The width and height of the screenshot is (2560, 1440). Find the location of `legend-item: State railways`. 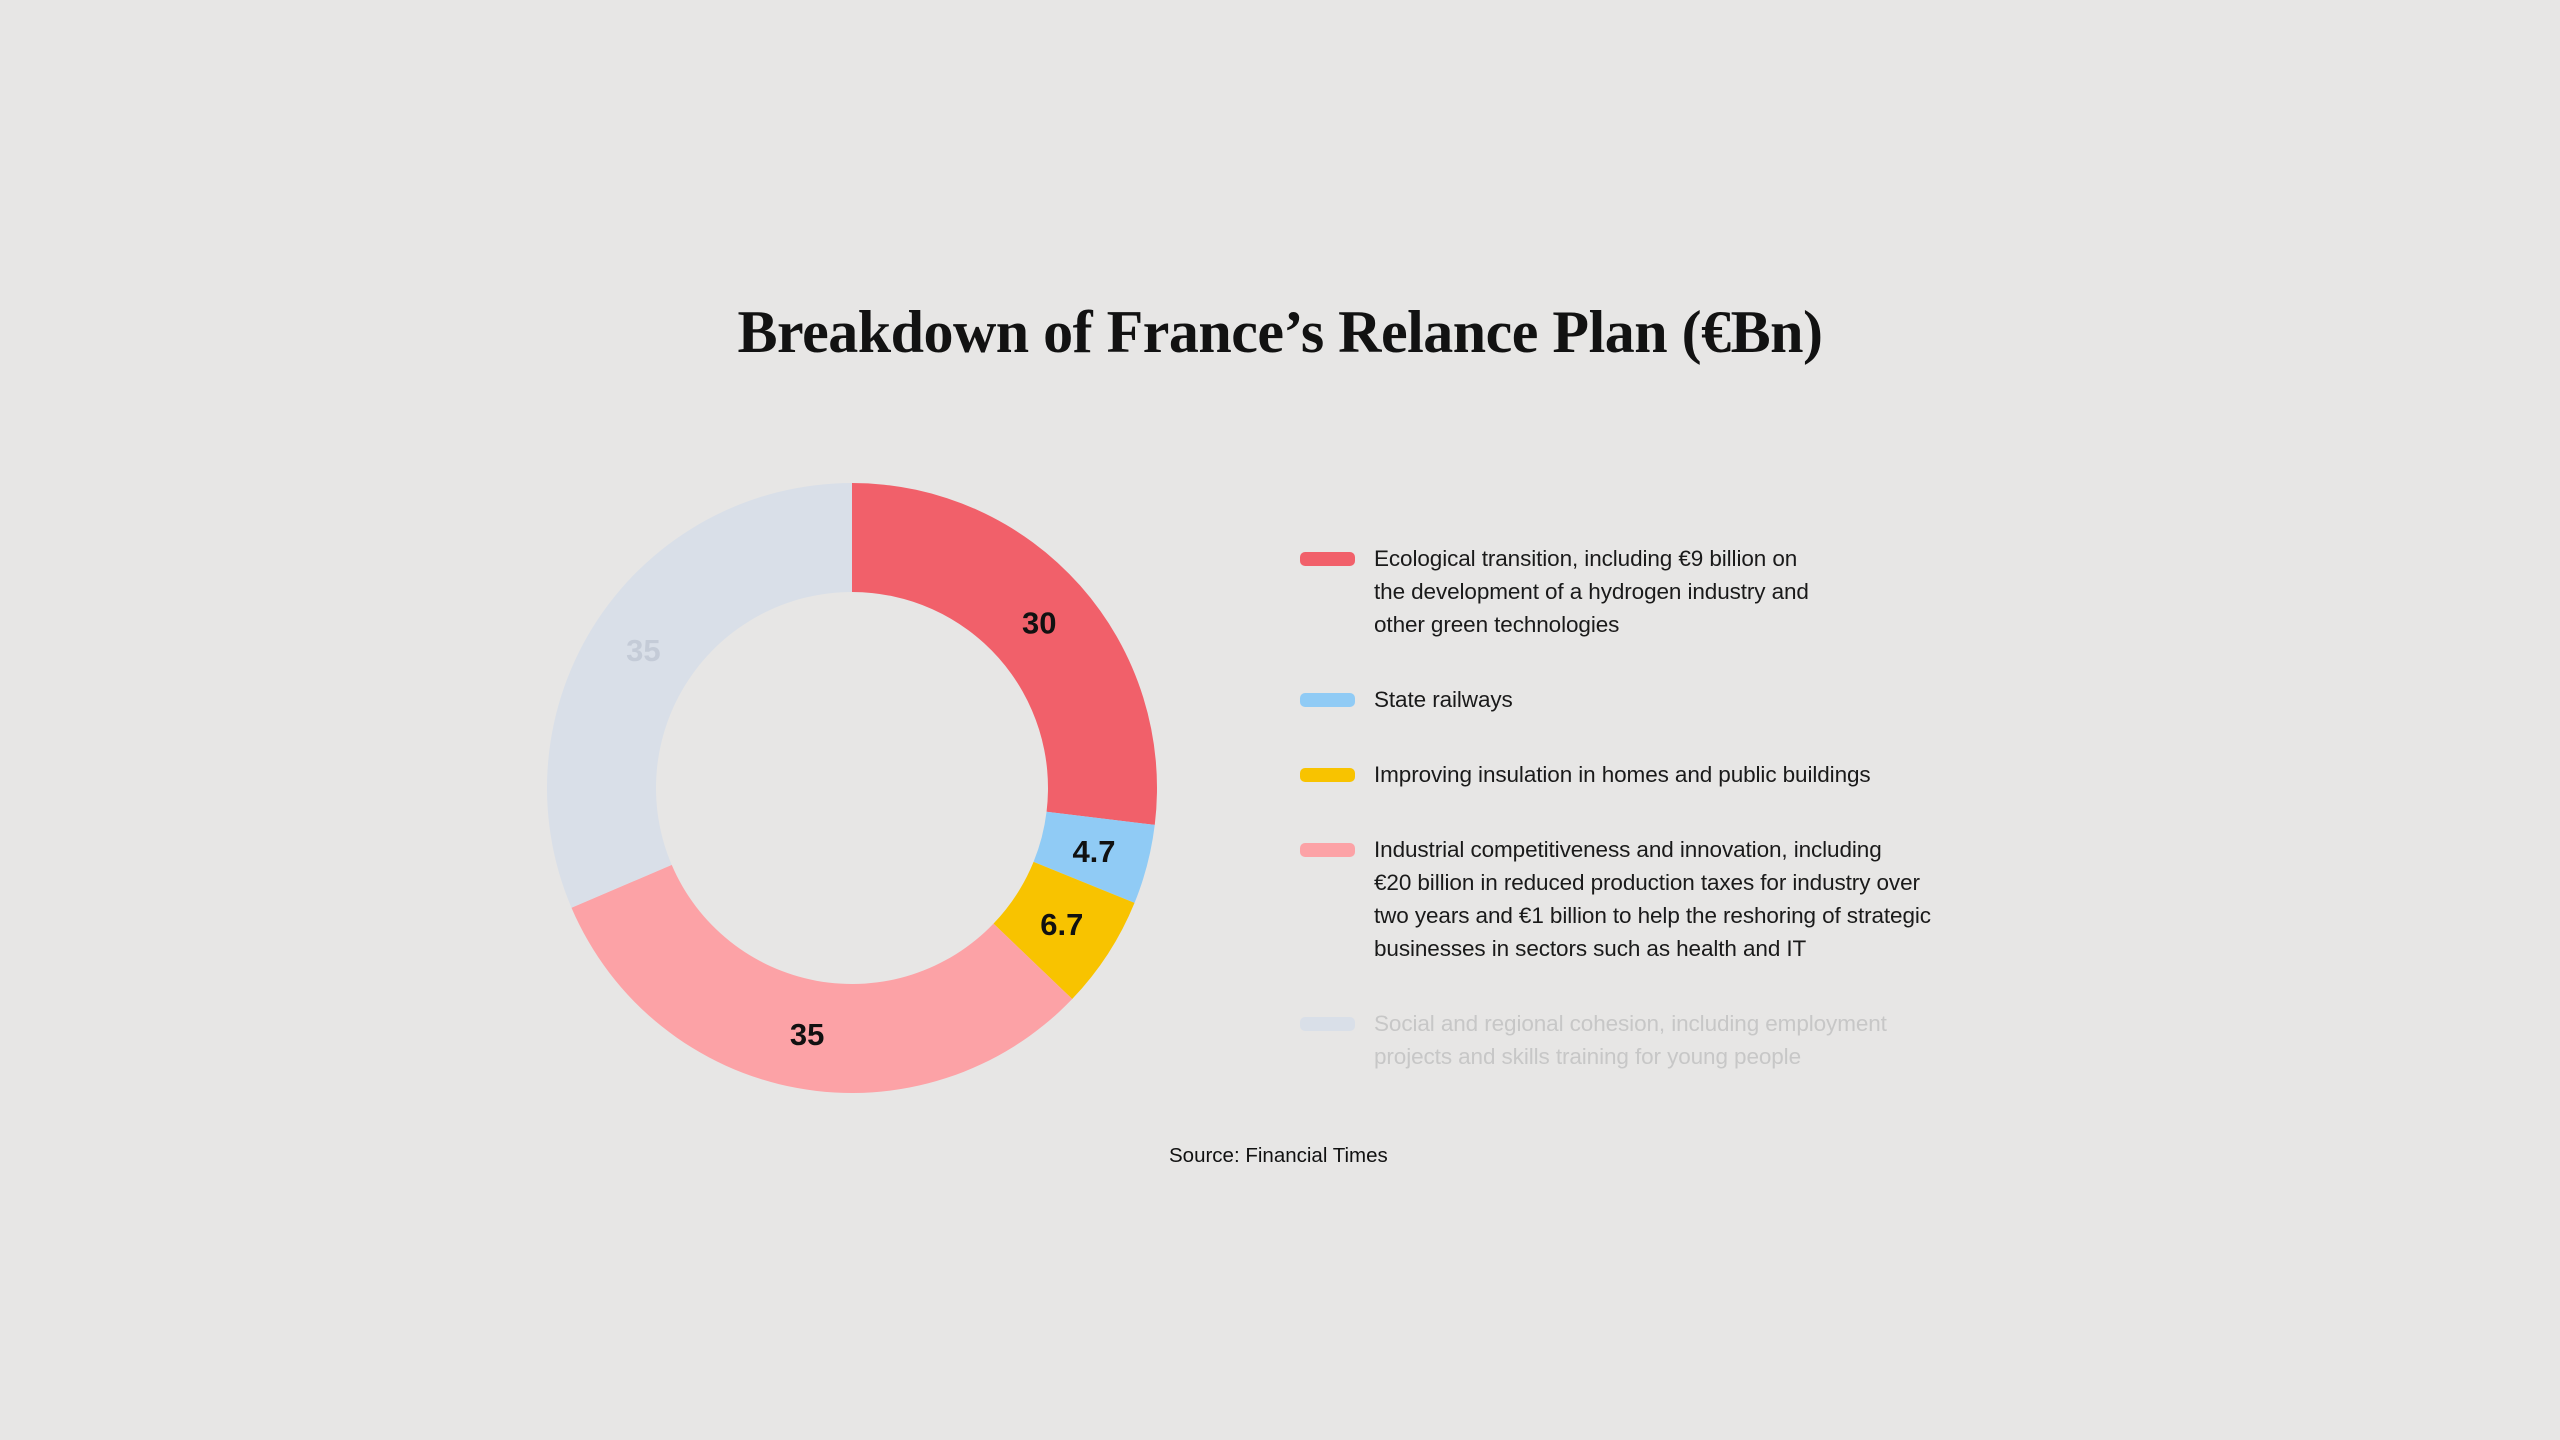

legend-item: State railways is located at coordinates (1710, 699).